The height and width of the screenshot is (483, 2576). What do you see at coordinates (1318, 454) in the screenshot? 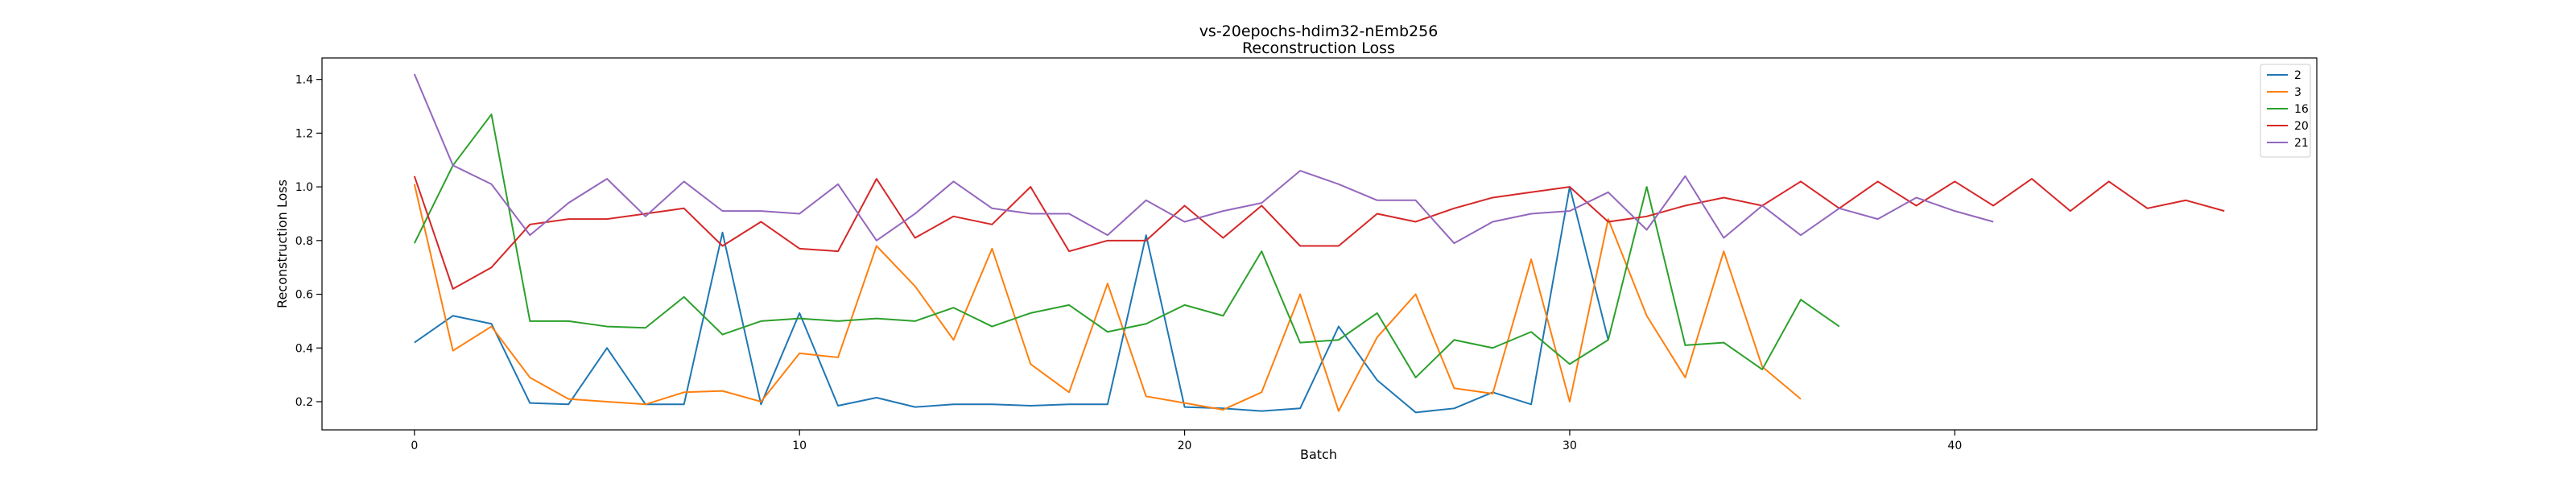
I see `x-axis-label: Batch` at bounding box center [1318, 454].